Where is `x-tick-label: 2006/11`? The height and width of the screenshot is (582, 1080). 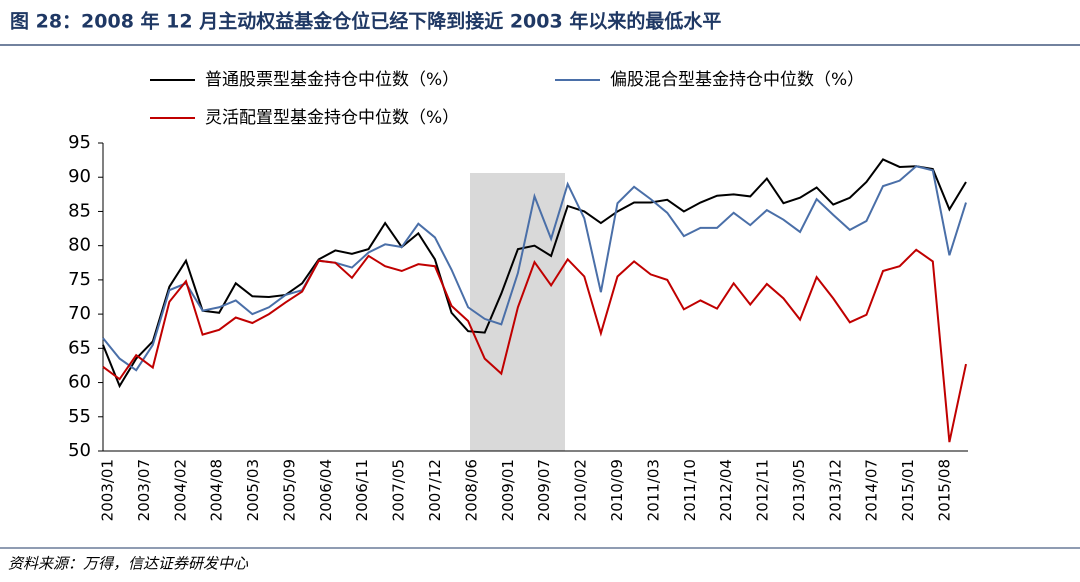
x-tick-label: 2006/11 is located at coordinates (362, 490).